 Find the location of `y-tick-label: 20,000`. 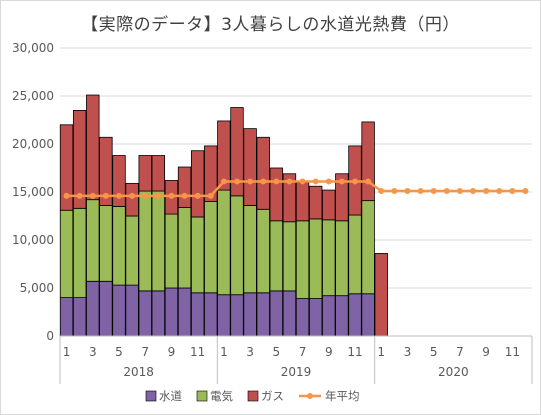

y-tick-label: 20,000 is located at coordinates (33, 144).